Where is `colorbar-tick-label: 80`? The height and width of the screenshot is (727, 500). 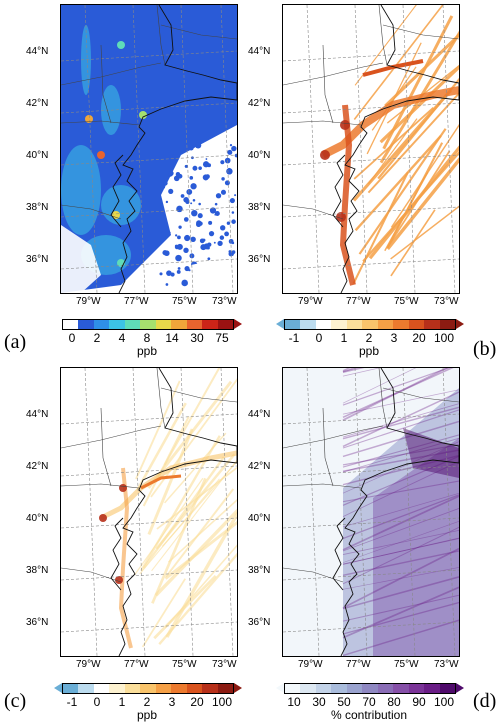 colorbar-tick-label: 80 is located at coordinates (394, 702).